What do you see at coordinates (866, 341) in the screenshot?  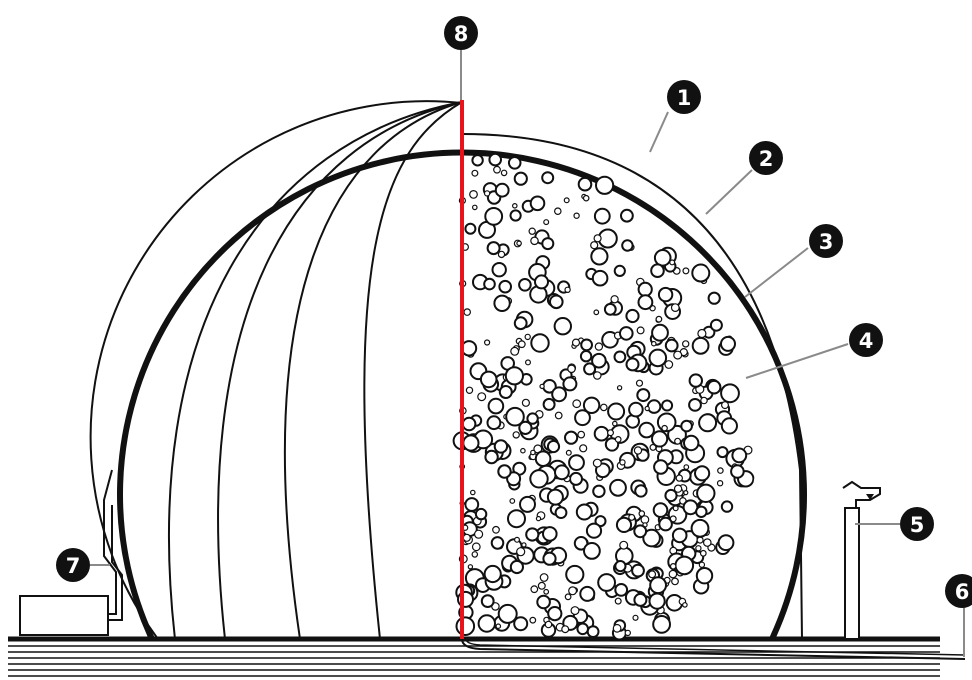 I see `callout-4-label: 4` at bounding box center [866, 341].